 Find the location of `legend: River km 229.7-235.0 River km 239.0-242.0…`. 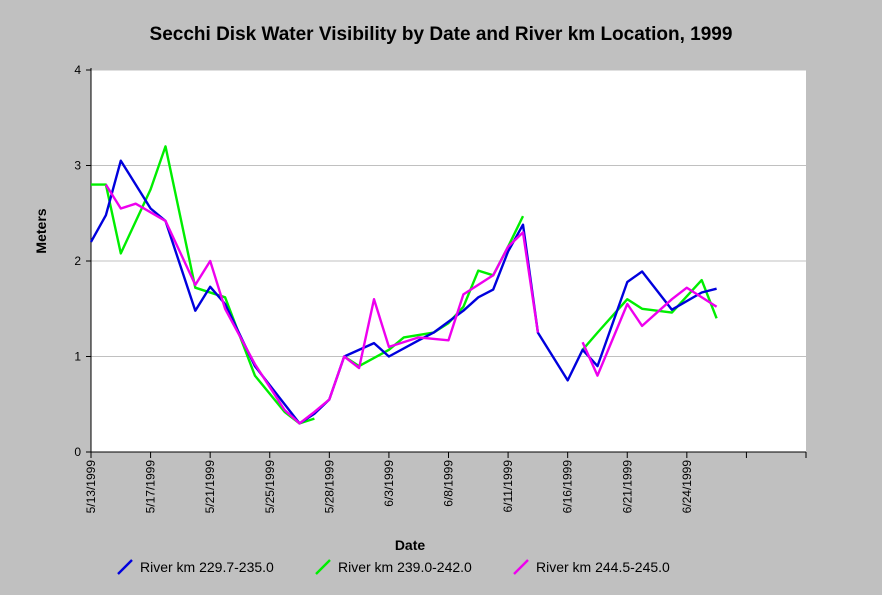

legend: River km 229.7-235.0 River km 239.0-242.0… is located at coordinates (393, 567).